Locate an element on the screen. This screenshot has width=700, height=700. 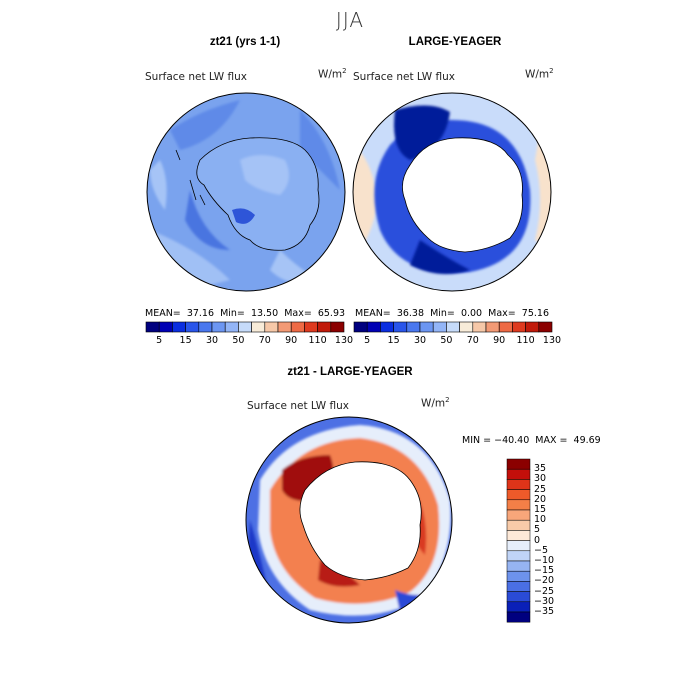
left-colorbar is located at coordinates (245, 327).